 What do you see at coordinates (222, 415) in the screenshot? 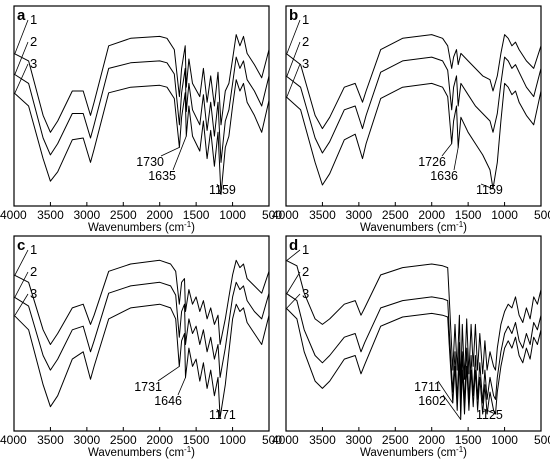
I see `peak-label: 1171` at bounding box center [222, 415].